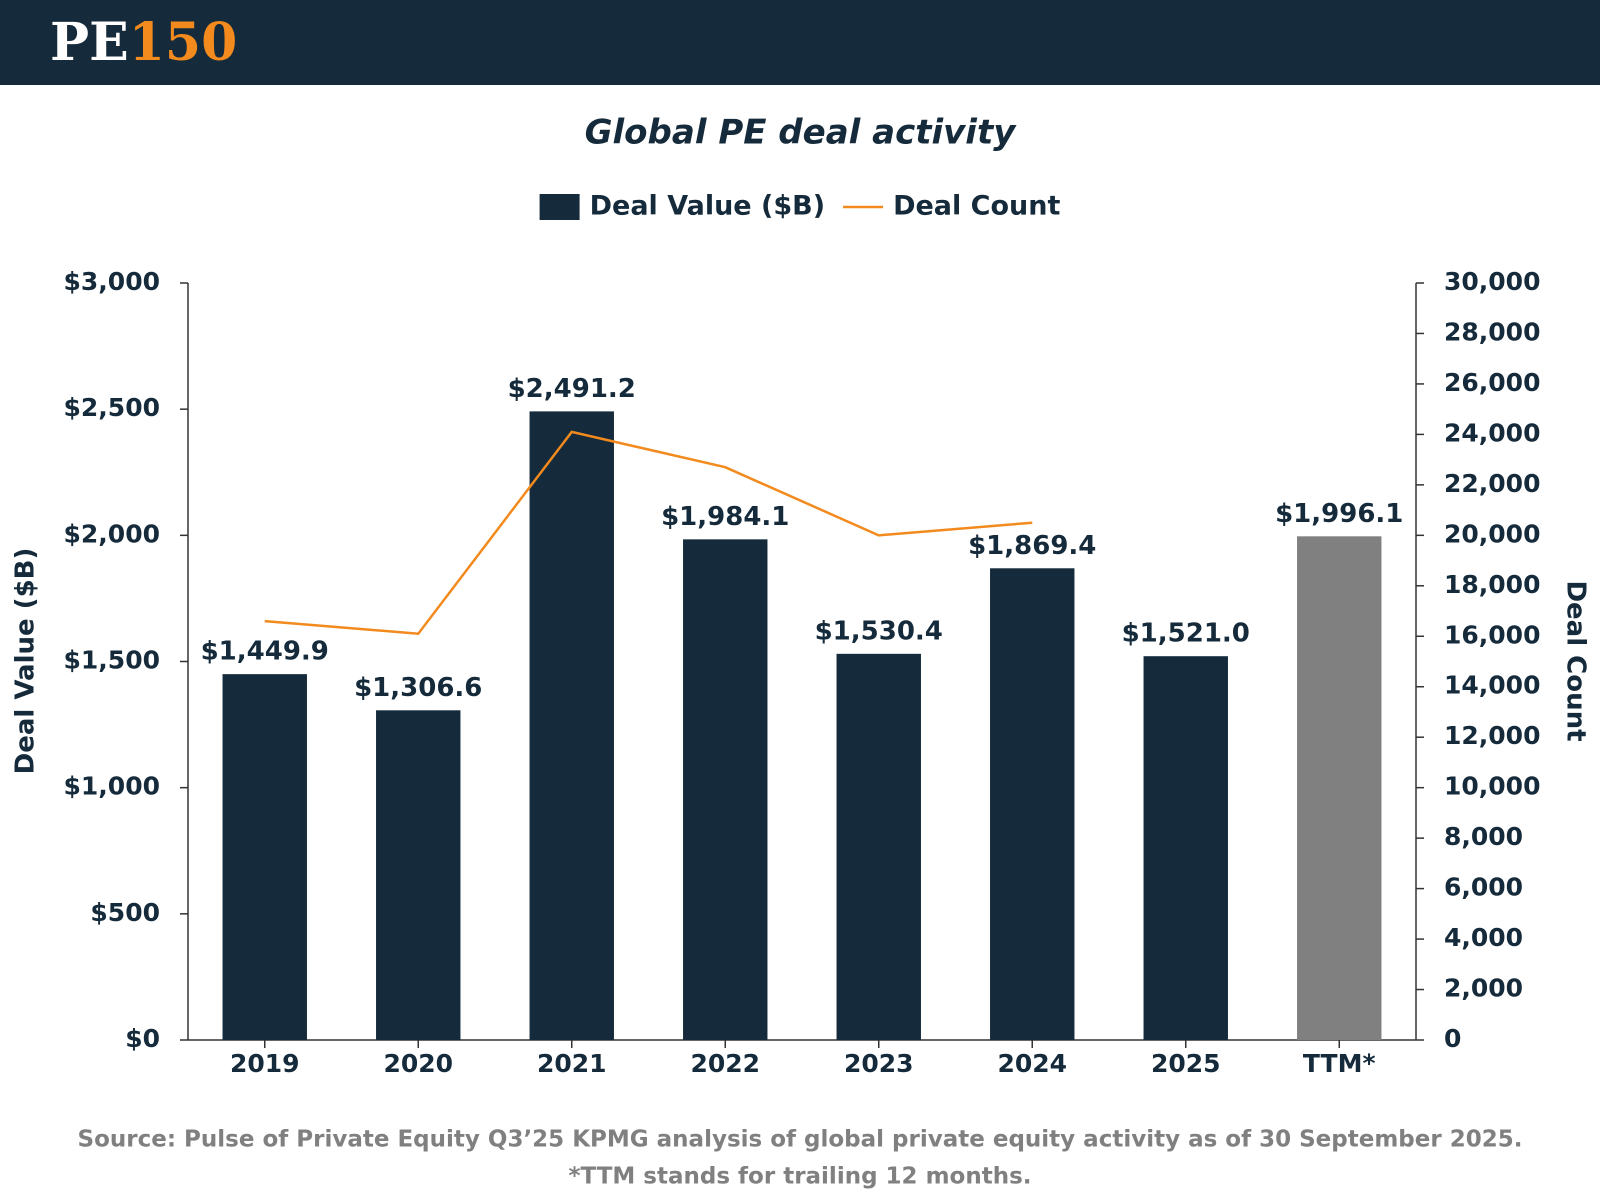 The image size is (1600, 1200). I want to click on y-tick-label: $0, so click(142, 1038).